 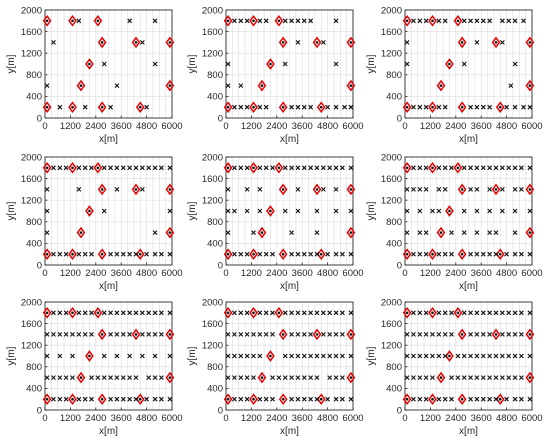 What do you see at coordinates (44, 126) in the screenshot?
I see `x-tick-label: 0` at bounding box center [44, 126].